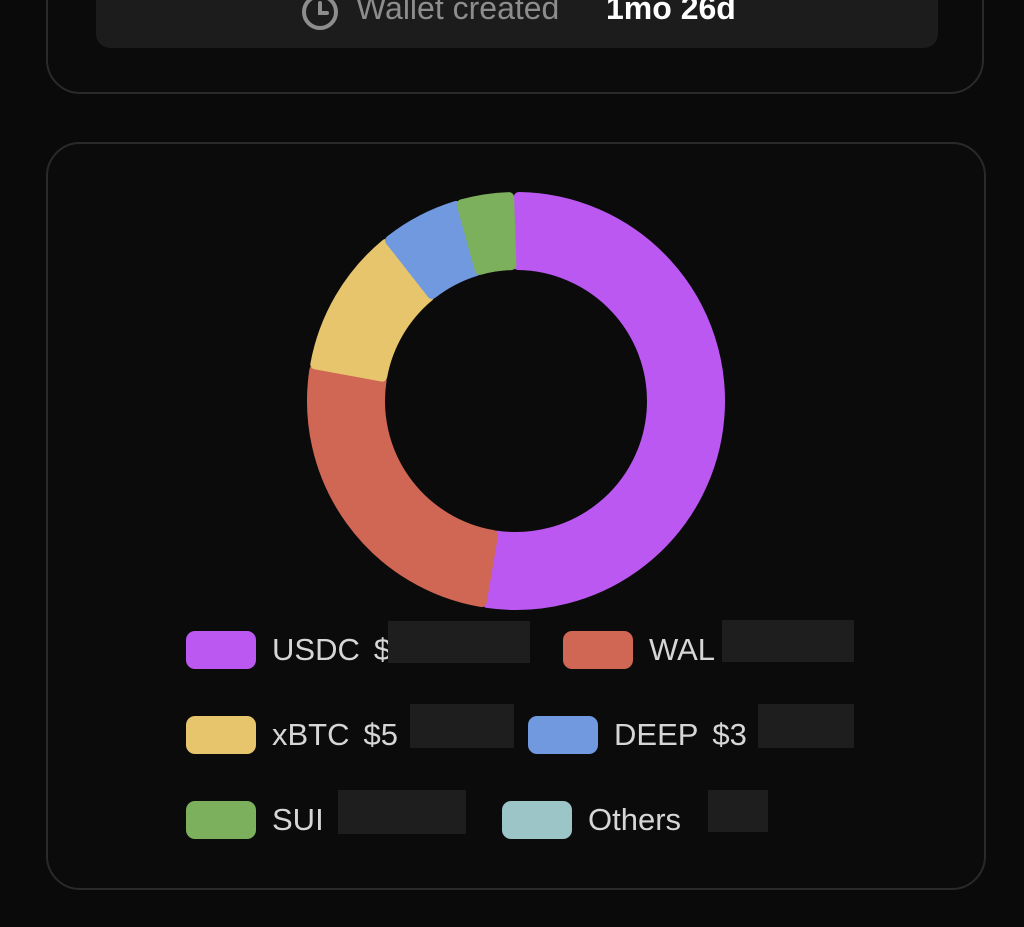 This screenshot has height=927, width=1024. I want to click on wallet-created-row: Wallet created 1mo 26d, so click(517, 24).